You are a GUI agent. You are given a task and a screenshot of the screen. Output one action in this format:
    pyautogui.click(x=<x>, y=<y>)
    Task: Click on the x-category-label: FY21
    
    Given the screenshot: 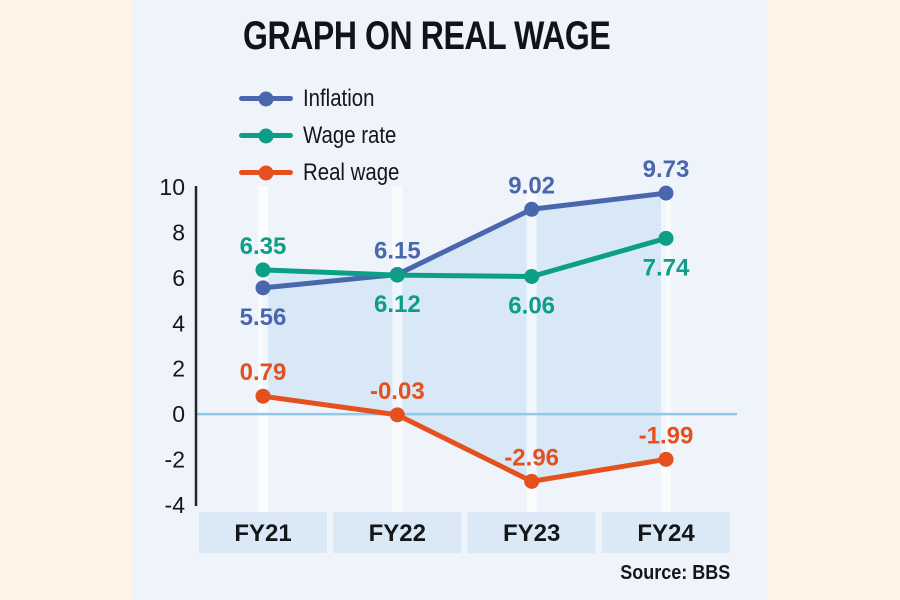 What is the action you would take?
    pyautogui.click(x=262, y=533)
    